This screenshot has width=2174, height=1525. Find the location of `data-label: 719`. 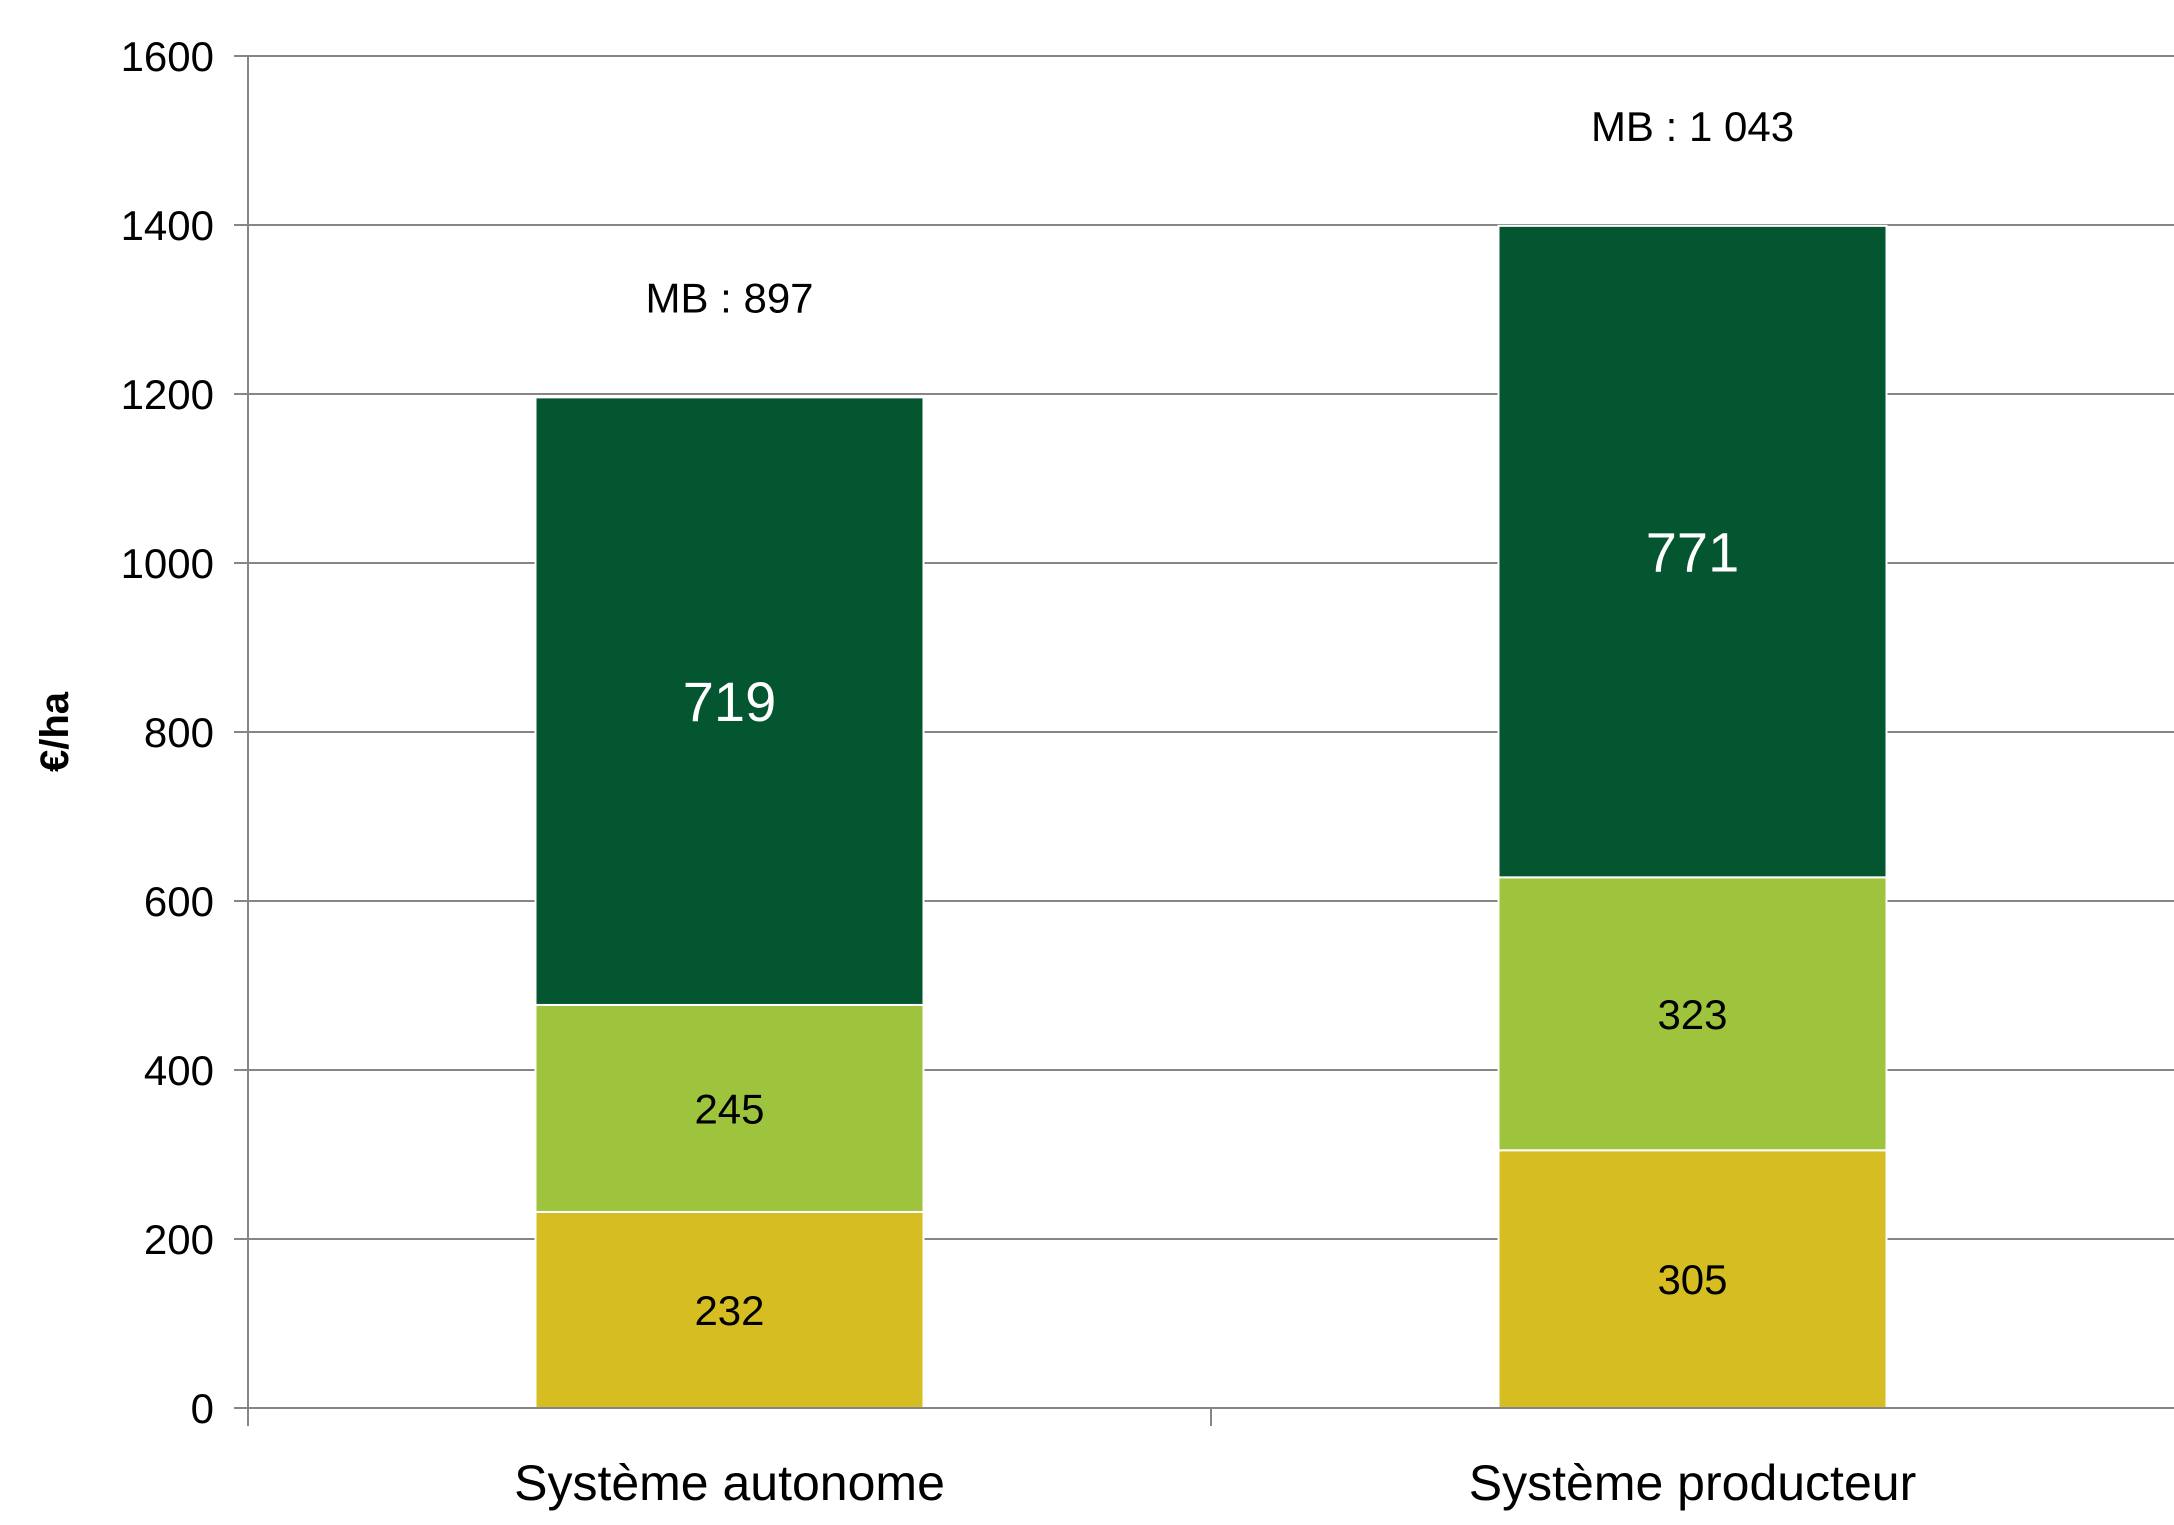

data-label: 719 is located at coordinates (729, 701).